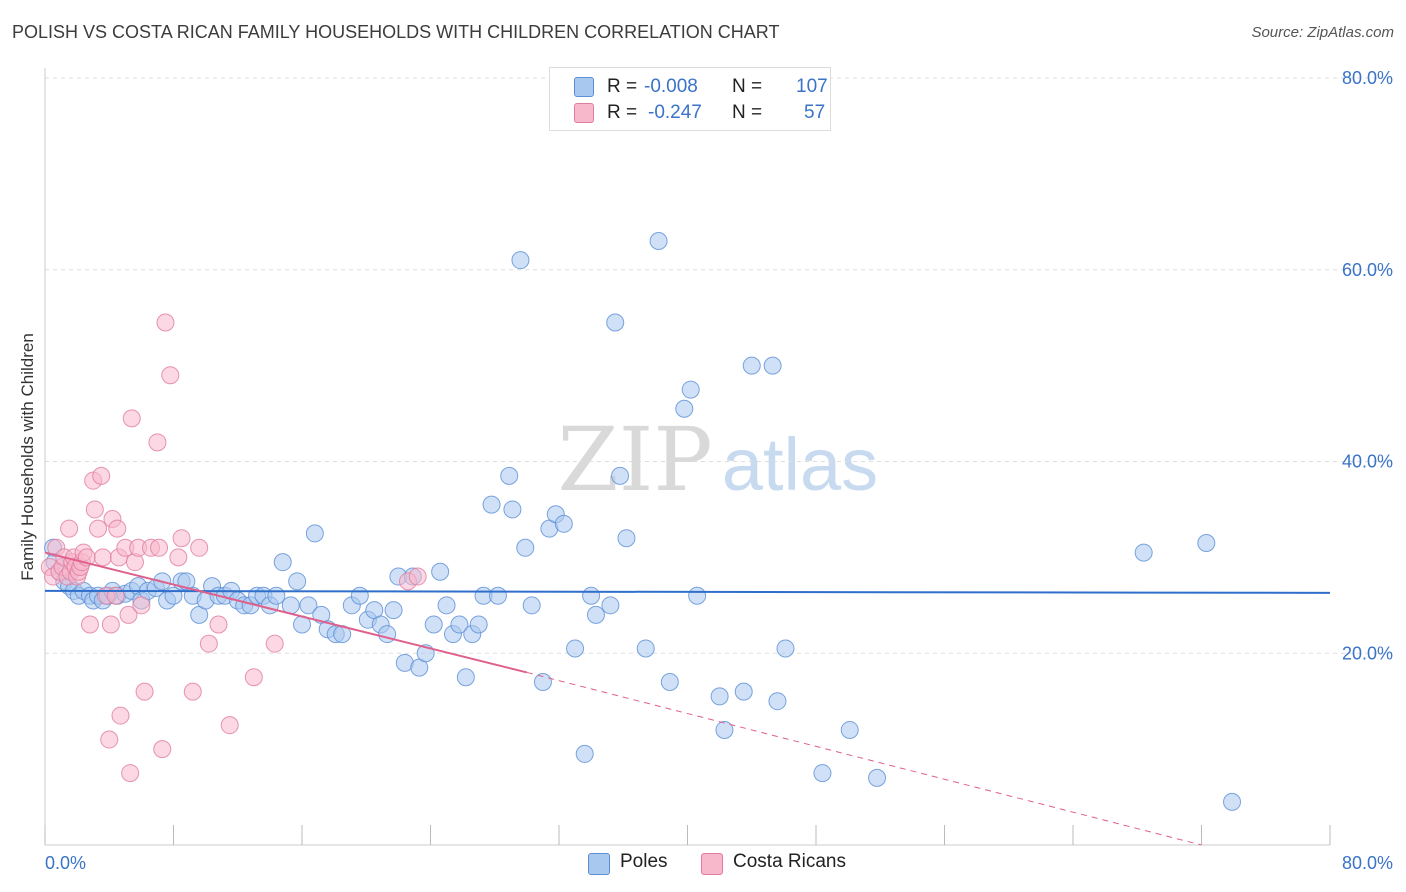  What do you see at coordinates (1322, 32) in the screenshot?
I see `source-label: Source: ZipAtlas.com` at bounding box center [1322, 32].